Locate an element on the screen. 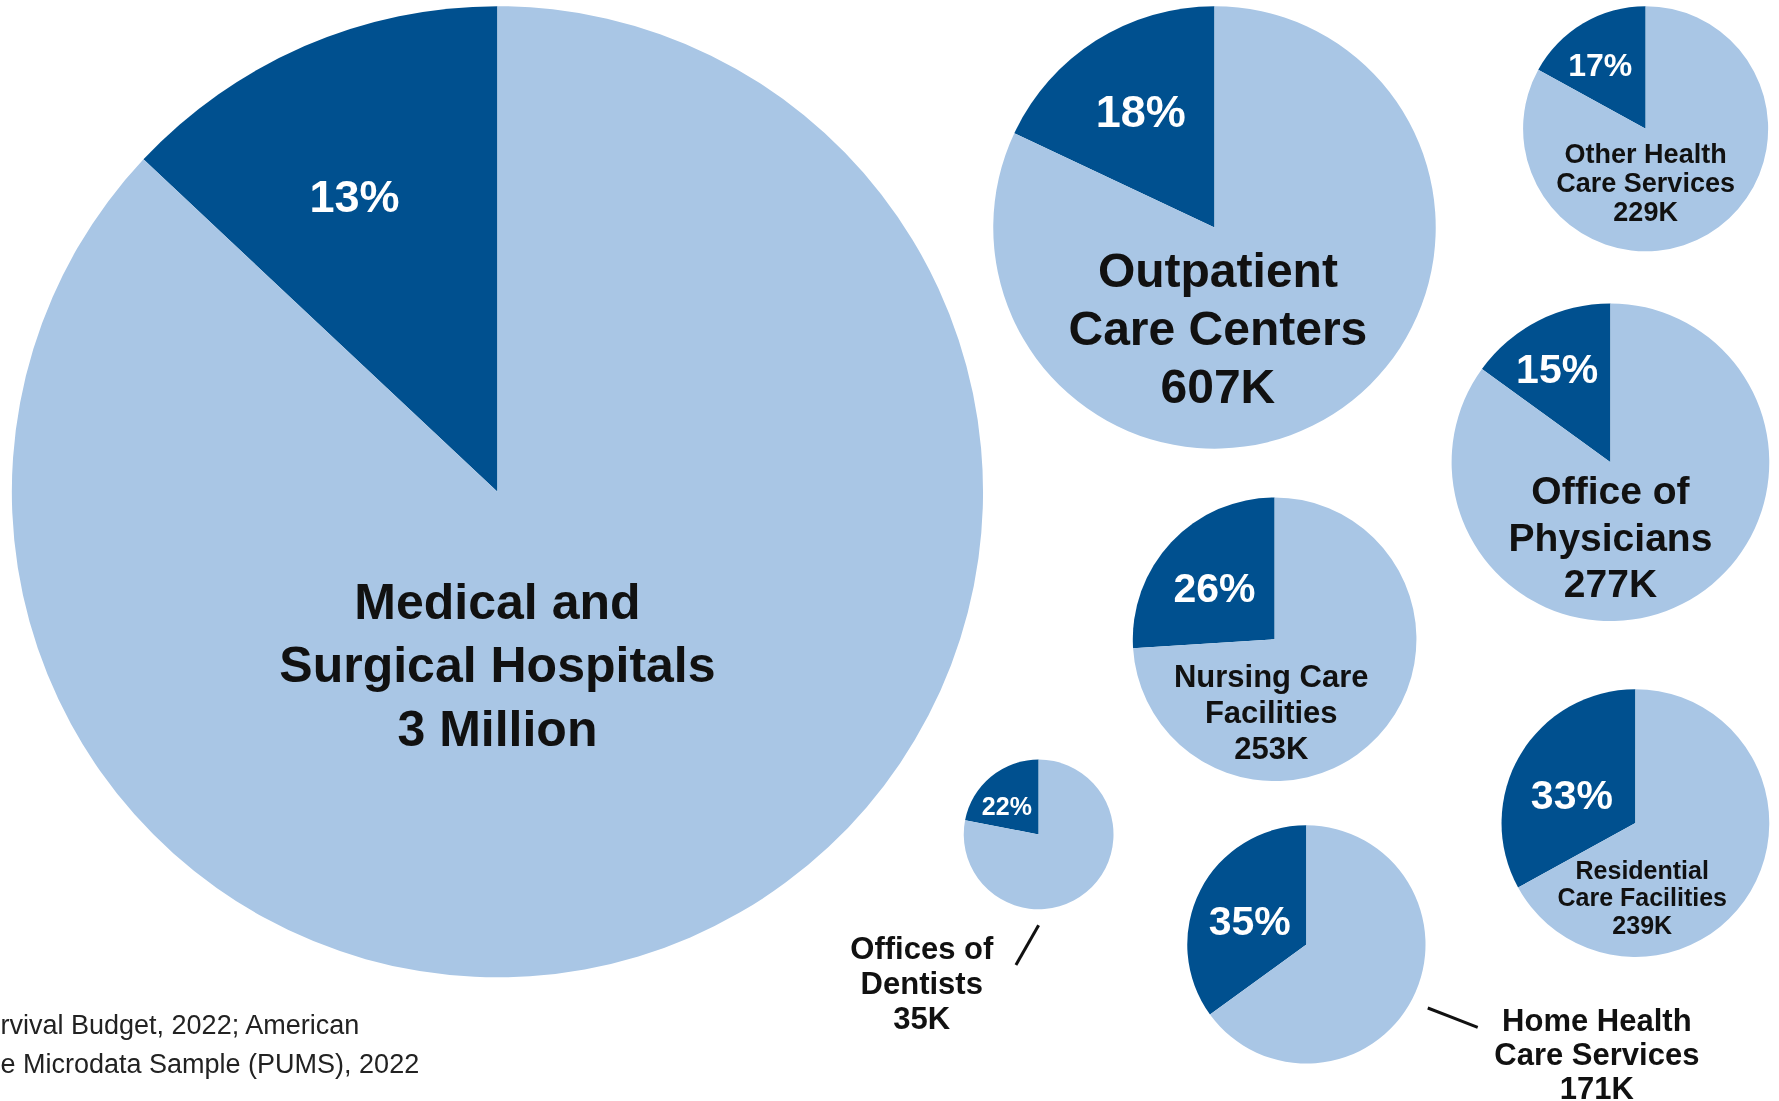  text: rvival Budget, 2022; American e Microdata Sample (PUMS), 2022 is located at coordinates (210, 1044).